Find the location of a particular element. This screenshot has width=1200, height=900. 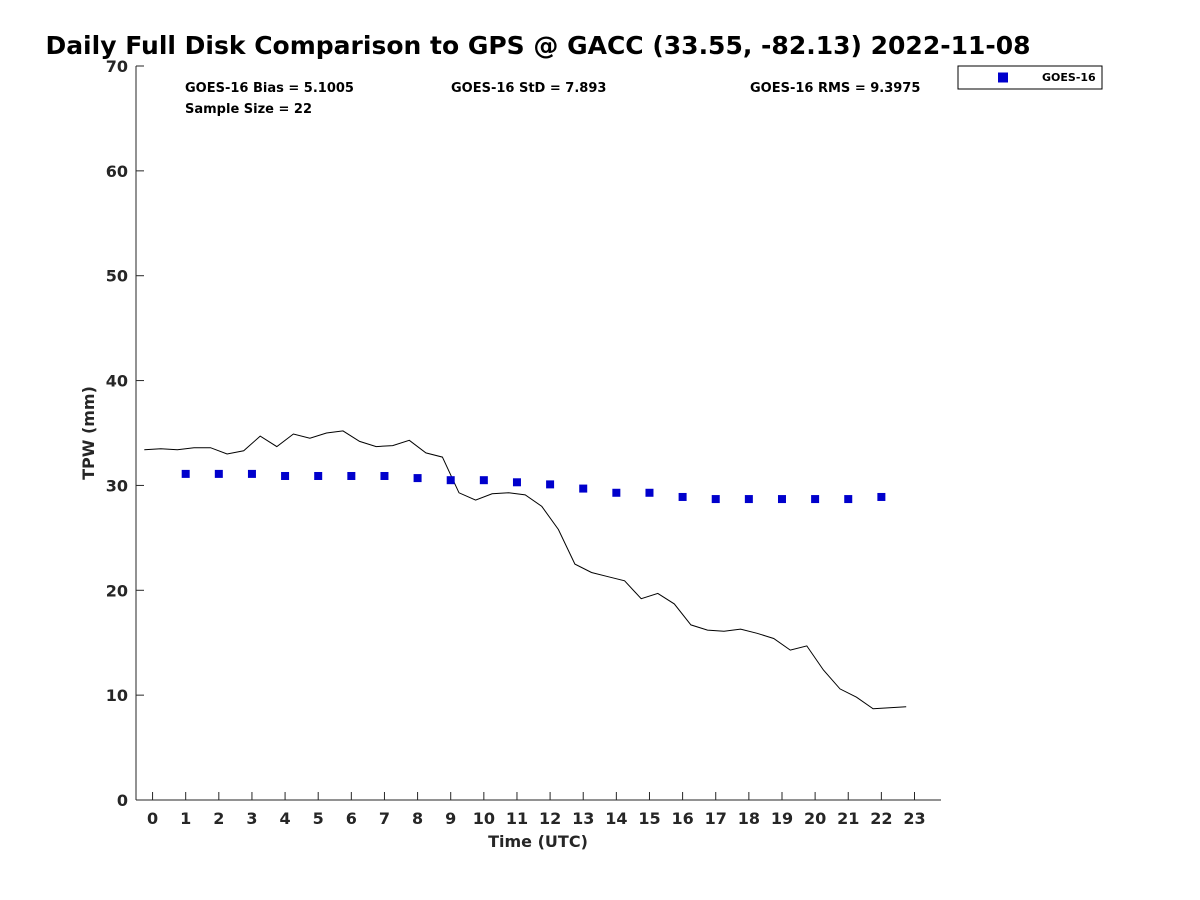

x-tick-label: 16 is located at coordinates (682, 818).